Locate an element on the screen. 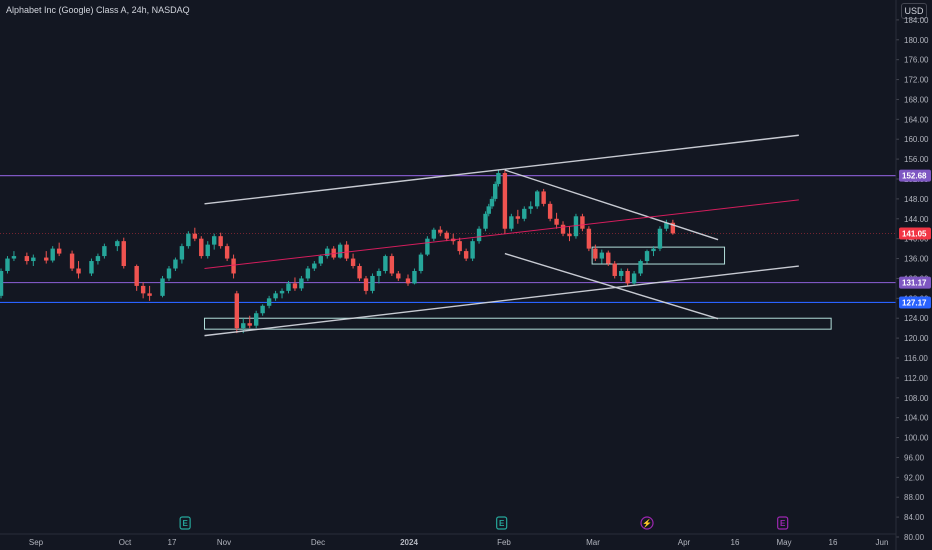 The height and width of the screenshot is (550, 932). price-tick-label-3: 172.00 is located at coordinates (916, 80).